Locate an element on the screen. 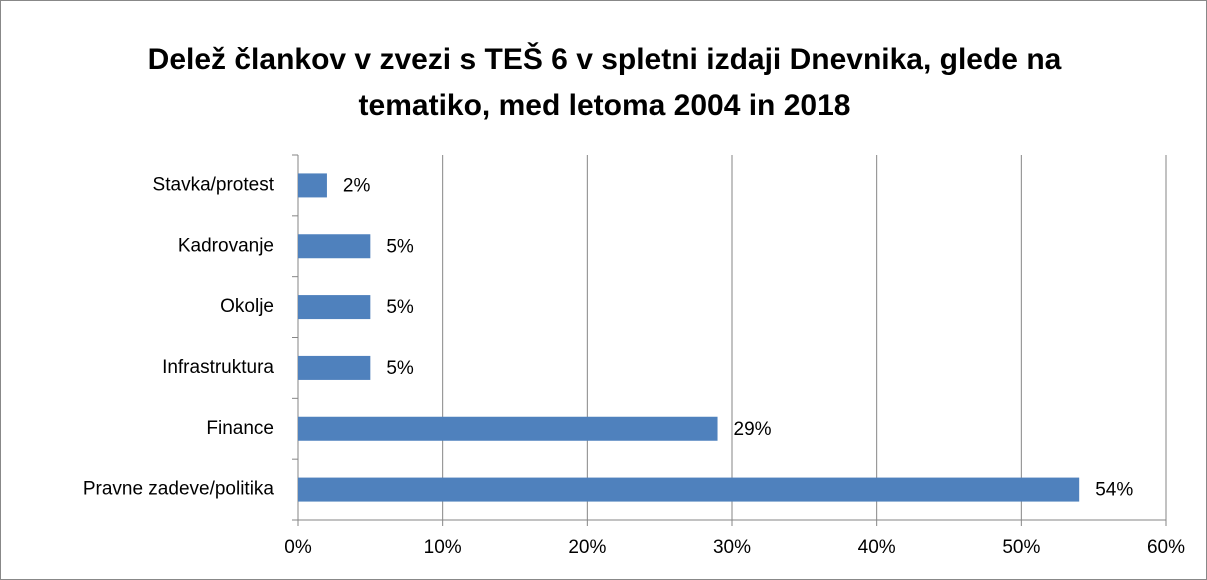 The image size is (1207, 580). y-tick-label: Pravne zadeve/politika is located at coordinates (179, 489).